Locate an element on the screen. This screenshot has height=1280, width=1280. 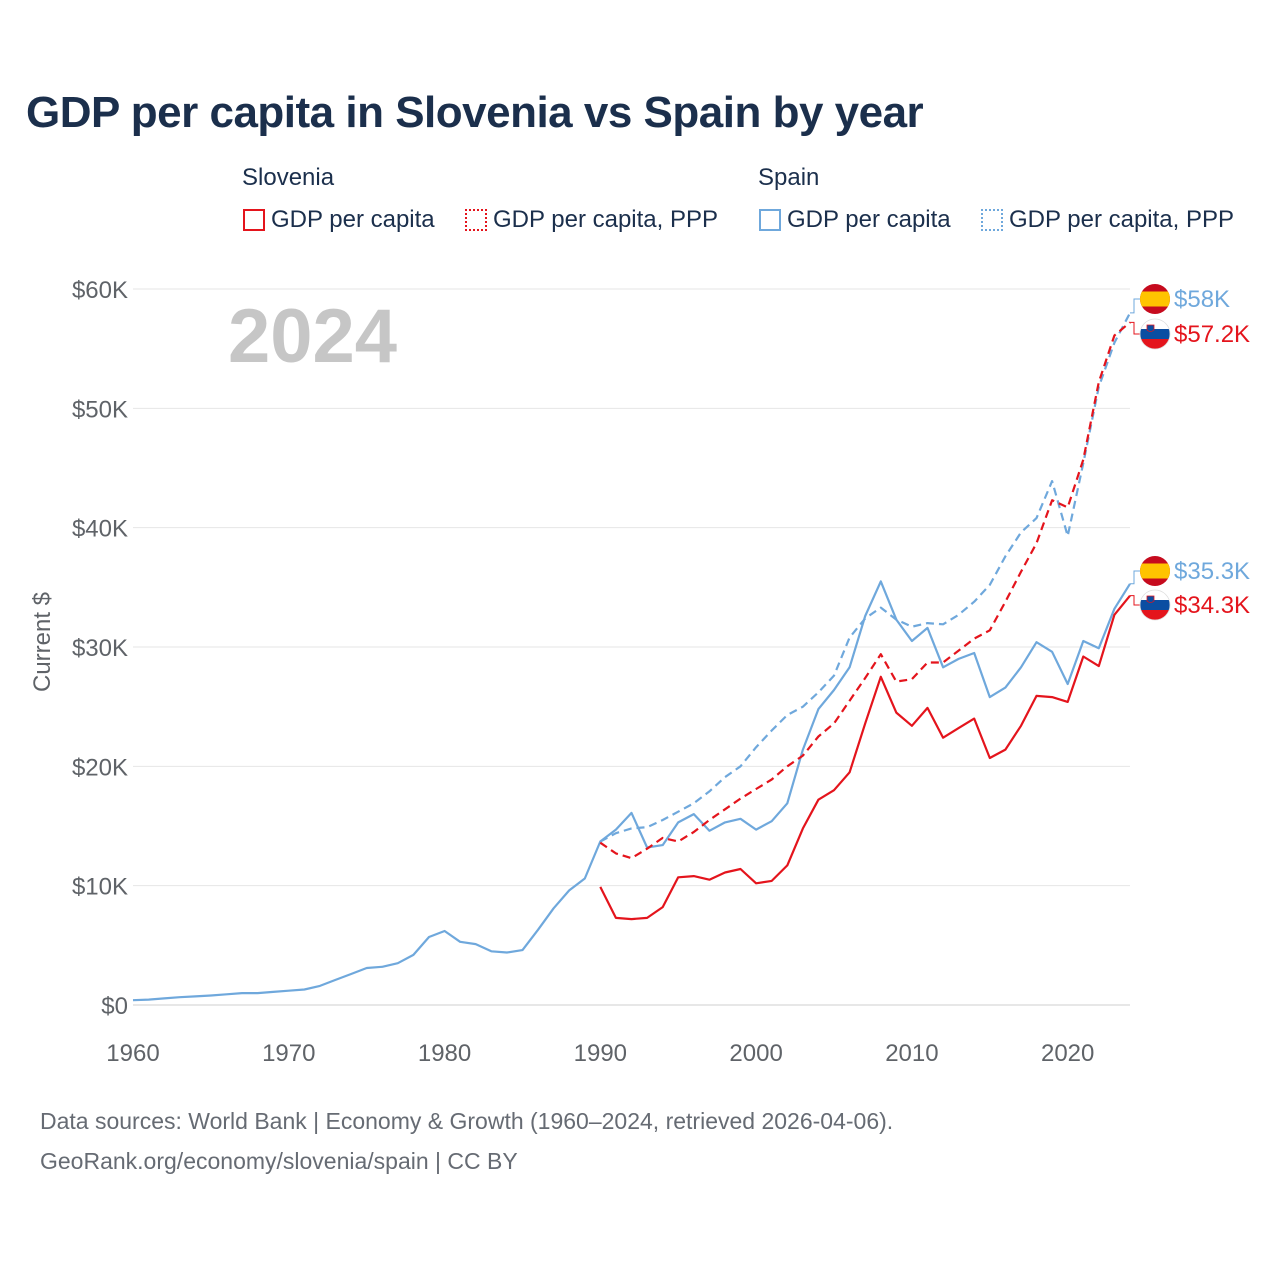
x-tick-label: 2010 is located at coordinates (911, 1053).